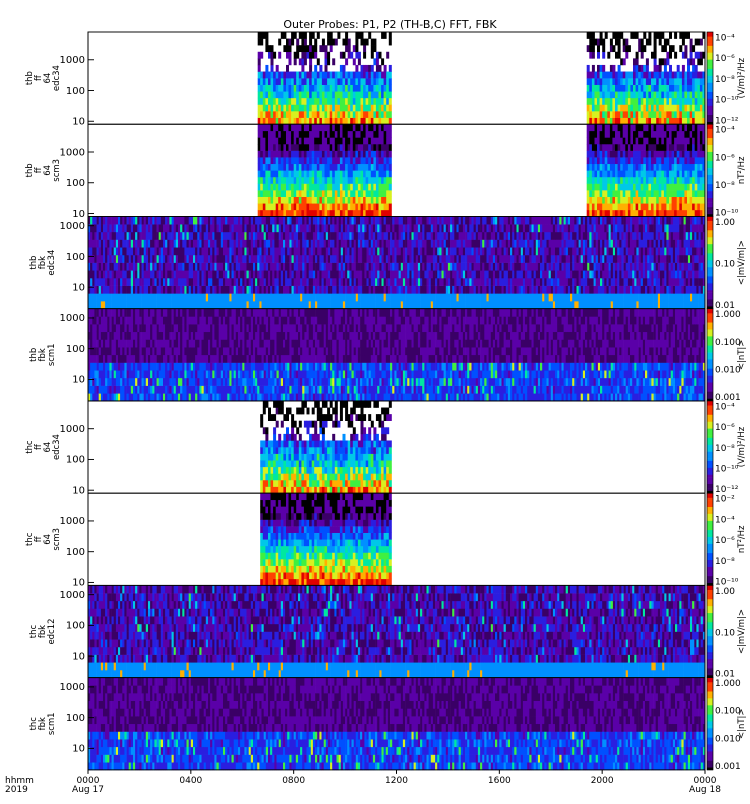 This screenshot has width=750, height=804. Describe the element at coordinates (75, 183) in the screenshot. I see `y-tick-label: 100` at that location.